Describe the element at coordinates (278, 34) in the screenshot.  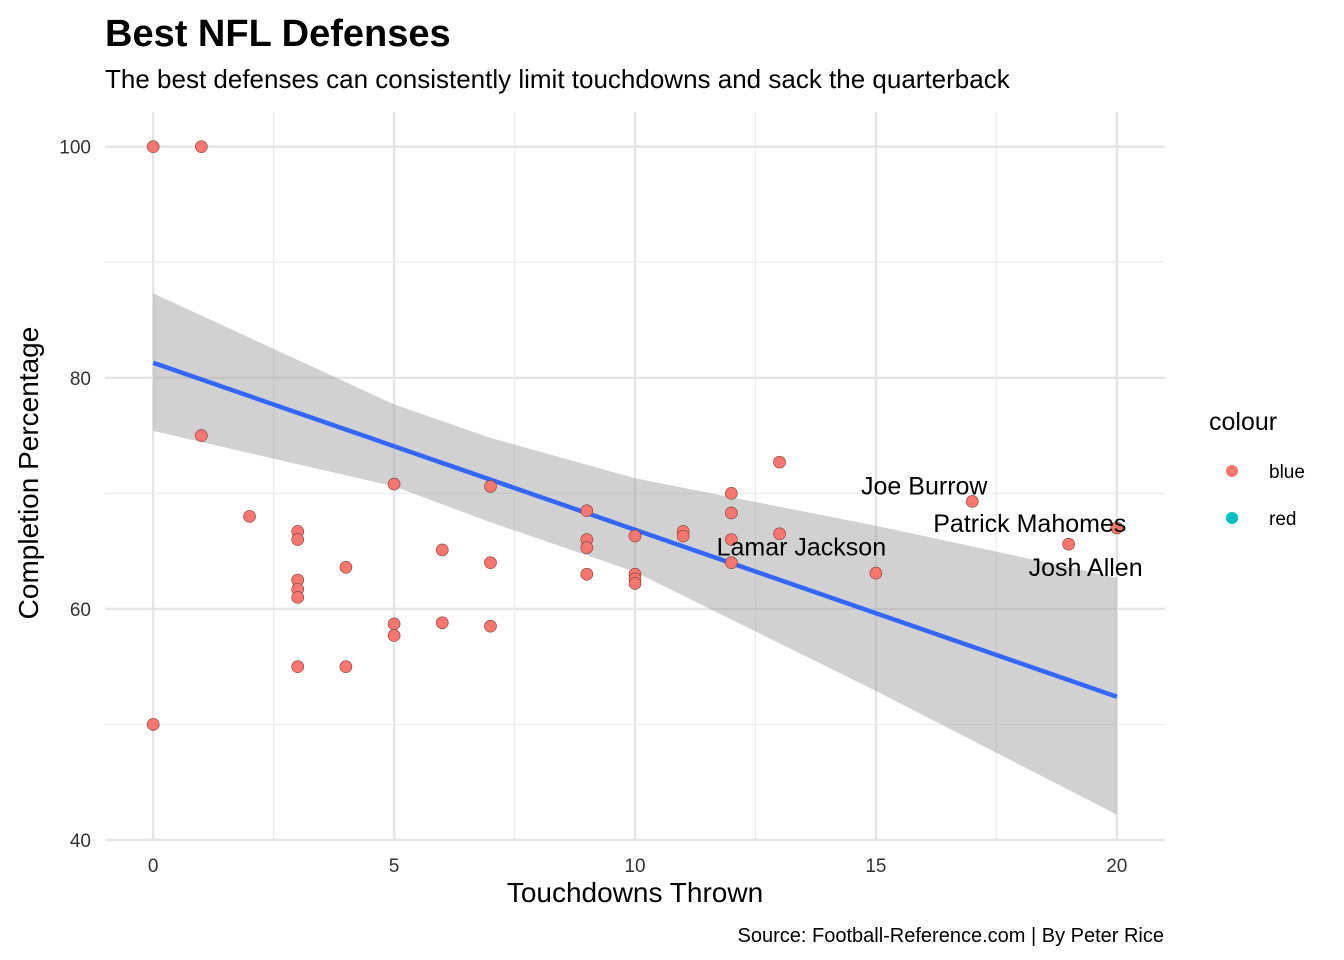
I see `chart-title: Best NFL Defenses` at that location.